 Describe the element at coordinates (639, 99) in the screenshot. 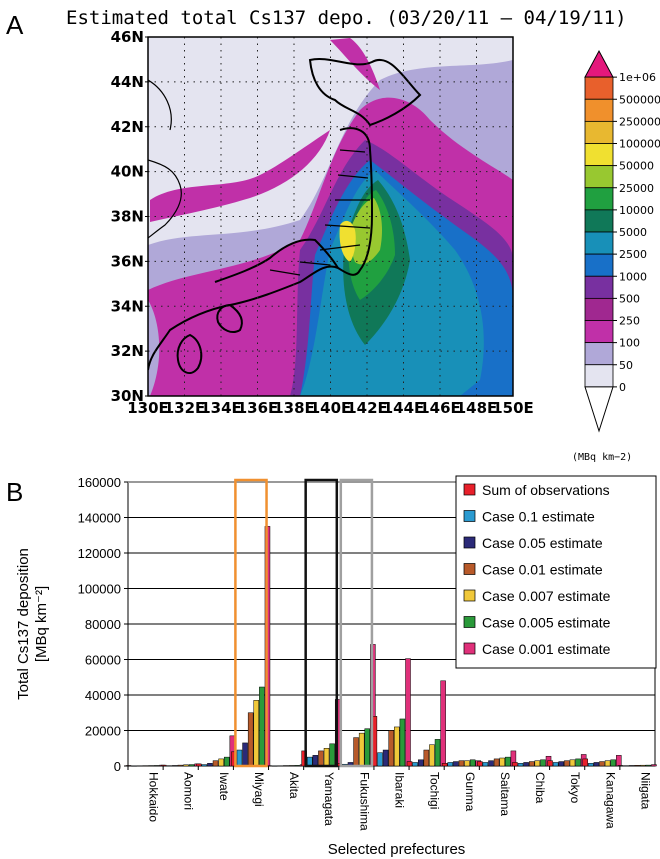

I see `colorbar-level-label: 500000` at that location.